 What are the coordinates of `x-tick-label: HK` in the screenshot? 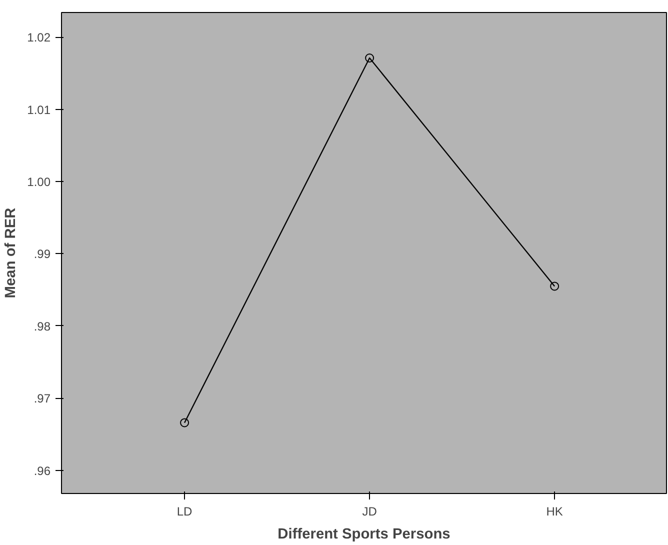 It's located at (554, 511).